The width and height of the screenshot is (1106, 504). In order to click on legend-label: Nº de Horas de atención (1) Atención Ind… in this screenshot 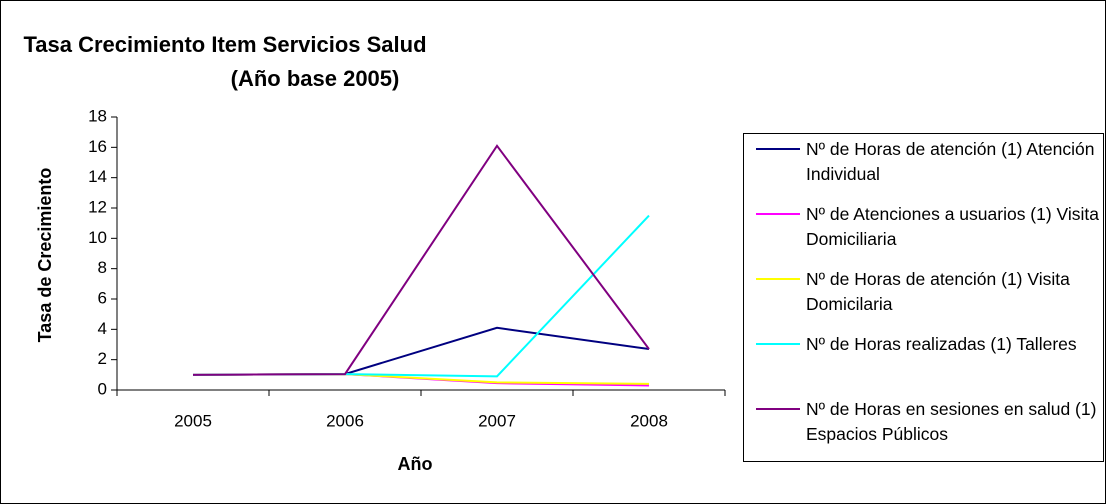, I will do `click(950, 161)`.